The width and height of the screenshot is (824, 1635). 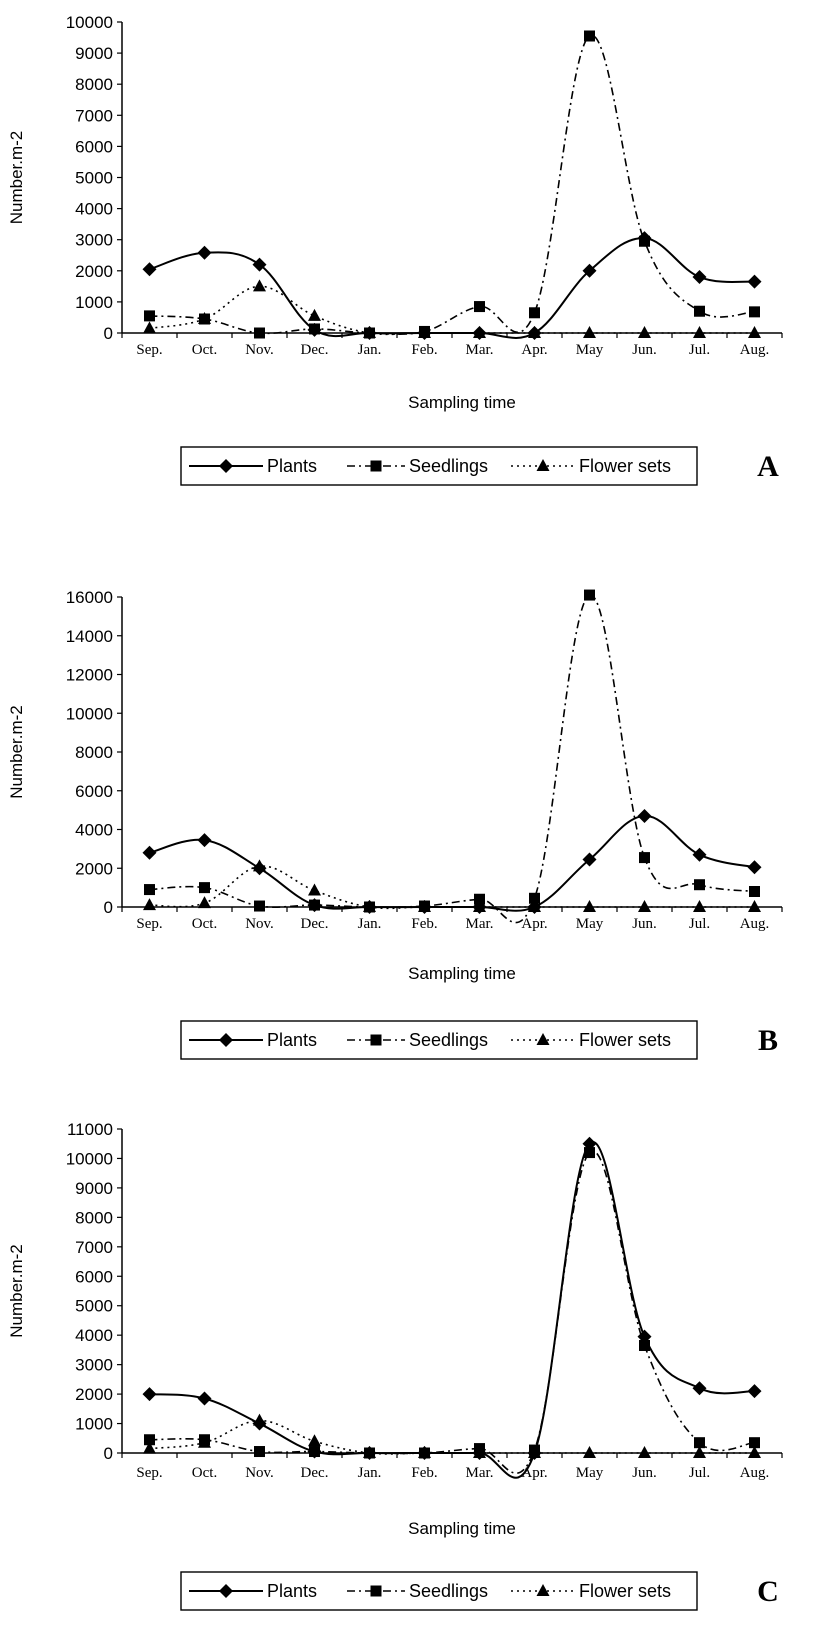 What do you see at coordinates (149, 350) in the screenshot?
I see `x-tick-label: Sep.` at bounding box center [149, 350].